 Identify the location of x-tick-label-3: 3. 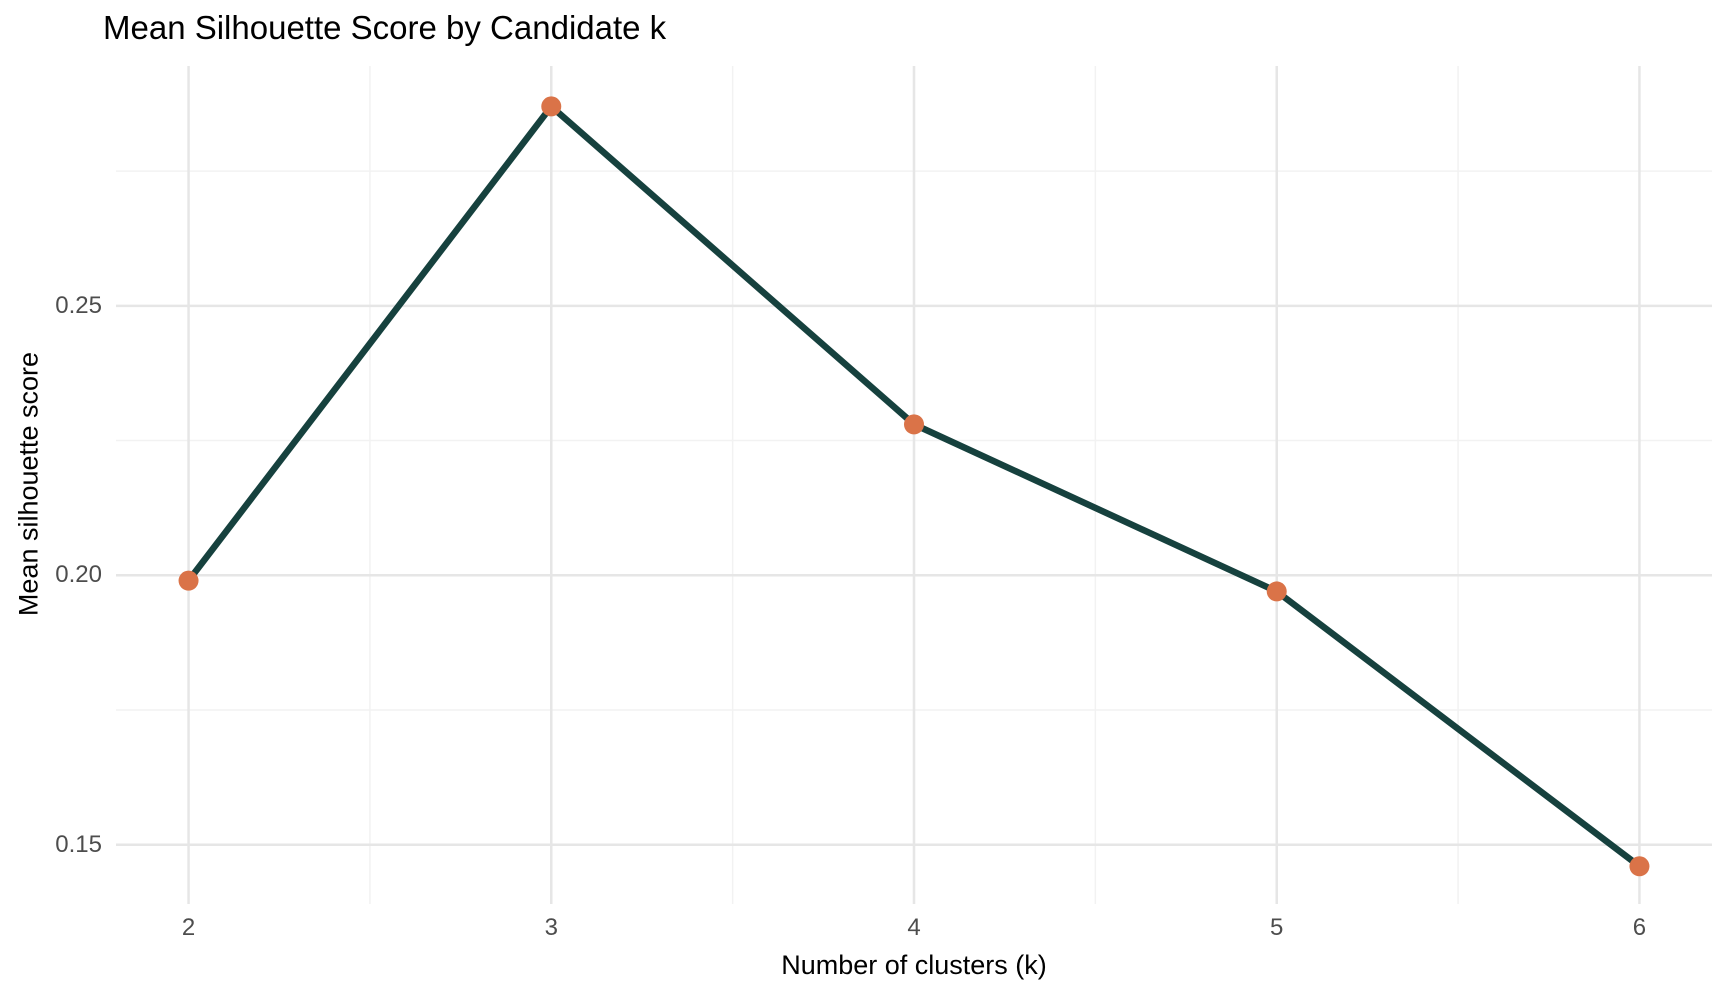
(551, 927).